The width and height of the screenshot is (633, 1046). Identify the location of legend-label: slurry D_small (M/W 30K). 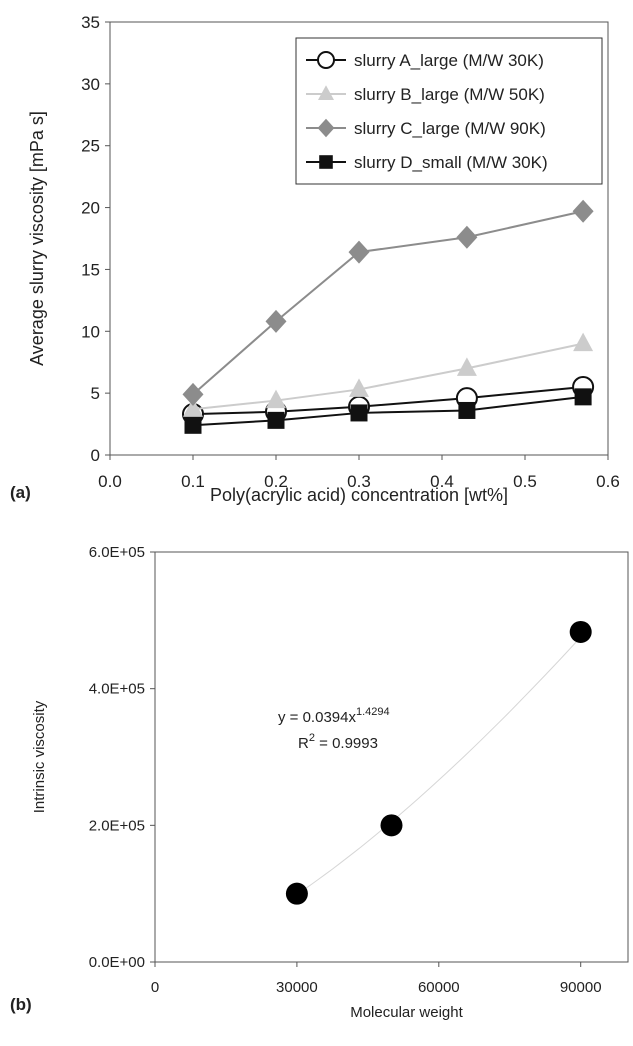
(451, 162).